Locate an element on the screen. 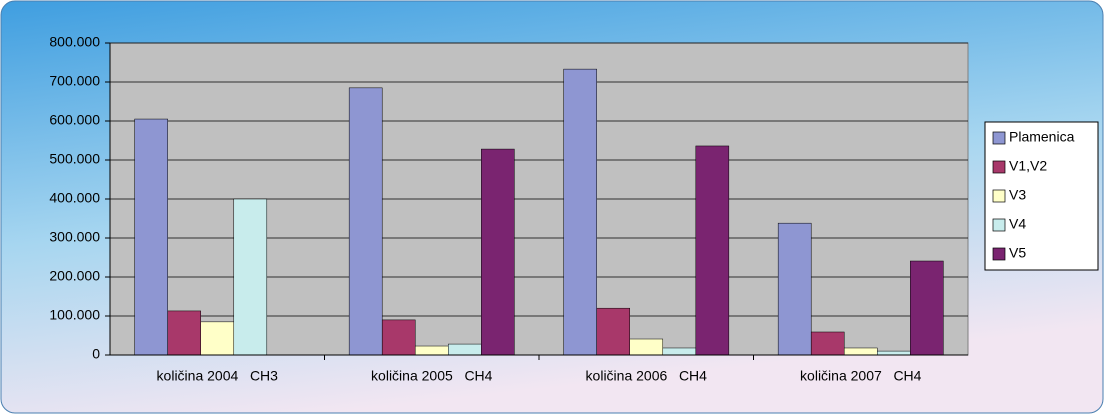 Image resolution: width=1104 pixels, height=414 pixels. legend-label: V4 is located at coordinates (1017, 224).